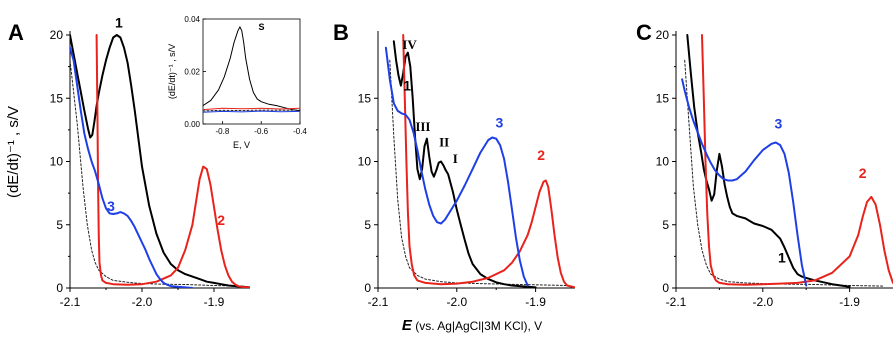 This screenshot has height=342, width=895. What do you see at coordinates (477, 326) in the screenshot?
I see `x-axis-label-text: (vs. Ag|AgCl|3M KCl), V` at bounding box center [477, 326].